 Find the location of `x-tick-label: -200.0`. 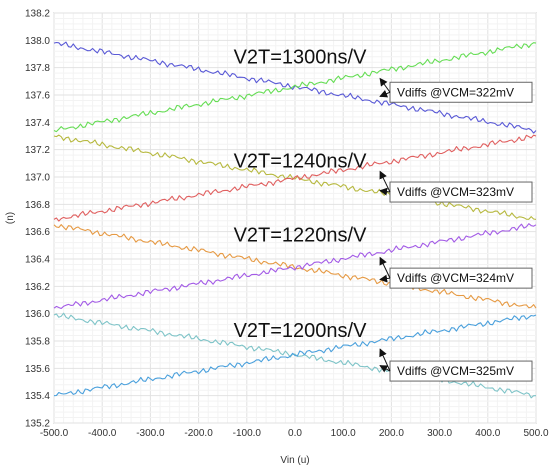

x-tick-label: -200.0 is located at coordinates (198, 433).